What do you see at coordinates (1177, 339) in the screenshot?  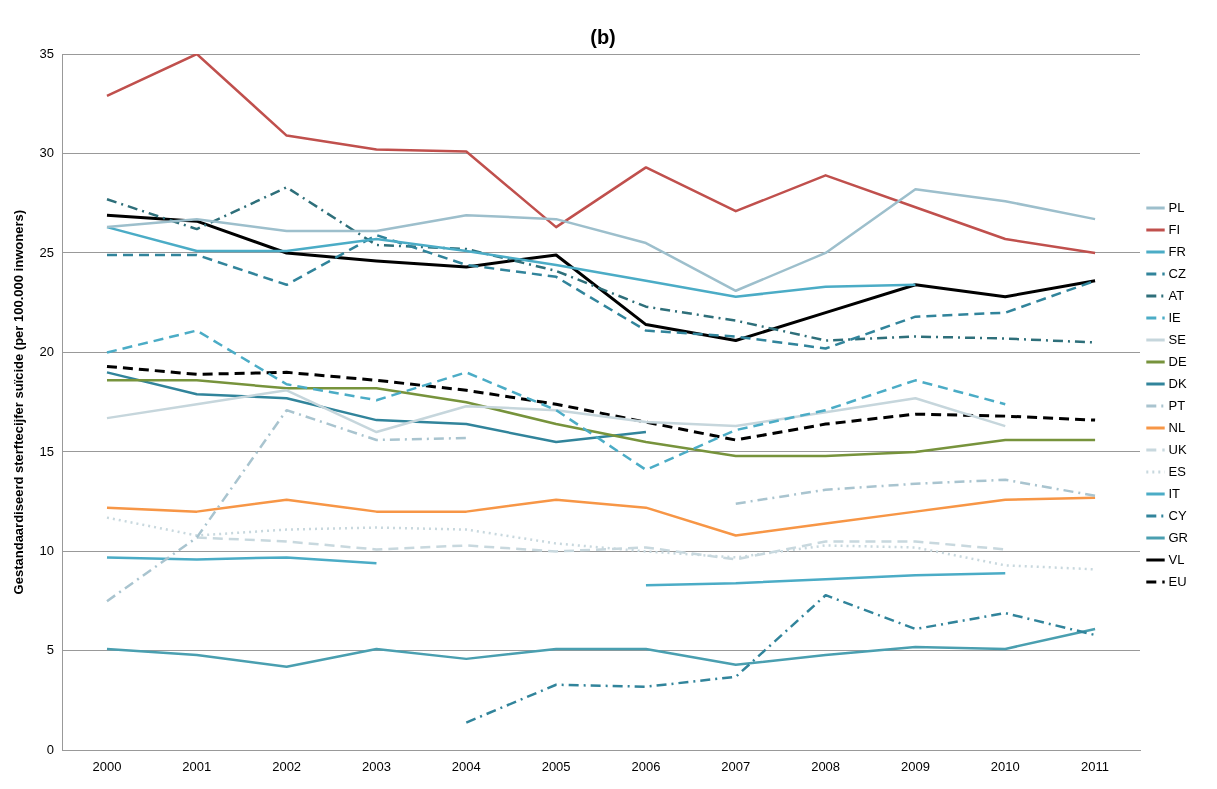 I see `legend-label: SE` at bounding box center [1177, 339].